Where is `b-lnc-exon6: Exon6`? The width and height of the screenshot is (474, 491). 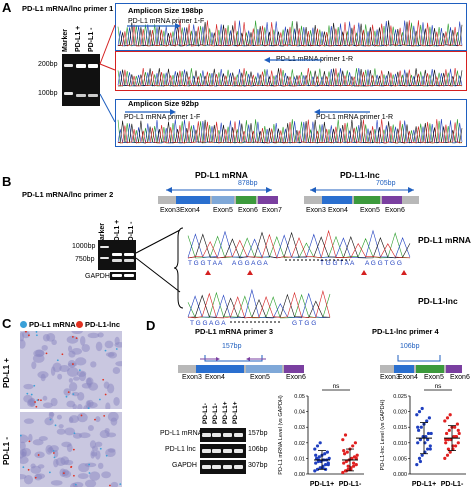
b-lnc-exon6: Exon6 is located at coordinates (395, 210).